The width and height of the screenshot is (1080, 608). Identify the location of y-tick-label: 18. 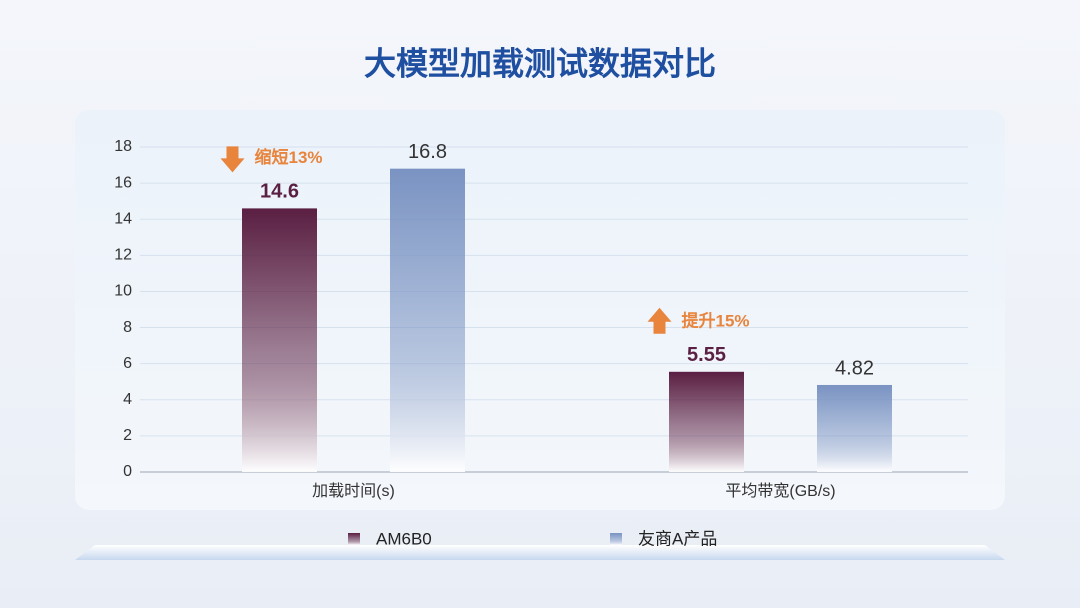
(123, 146).